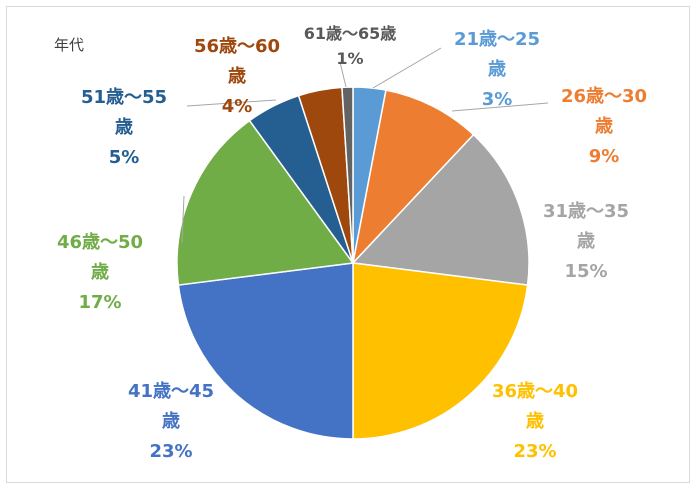  I want to click on chart-title: 年代, so click(69, 45).